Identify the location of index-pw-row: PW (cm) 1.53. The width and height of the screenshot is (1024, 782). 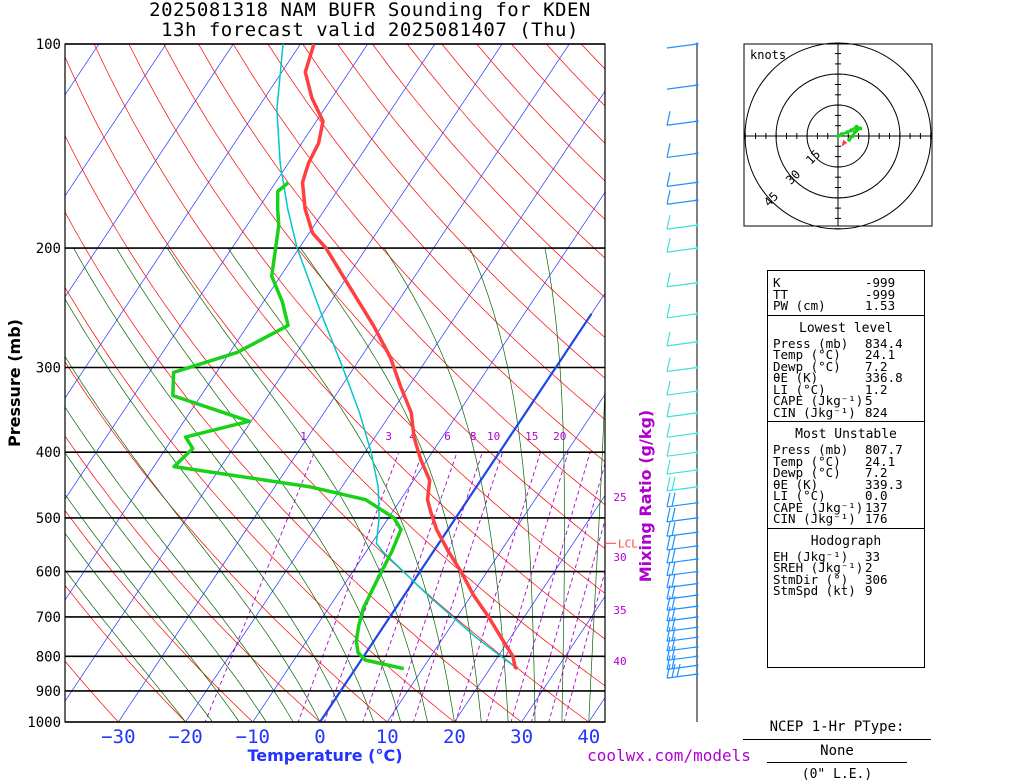
(846, 306).